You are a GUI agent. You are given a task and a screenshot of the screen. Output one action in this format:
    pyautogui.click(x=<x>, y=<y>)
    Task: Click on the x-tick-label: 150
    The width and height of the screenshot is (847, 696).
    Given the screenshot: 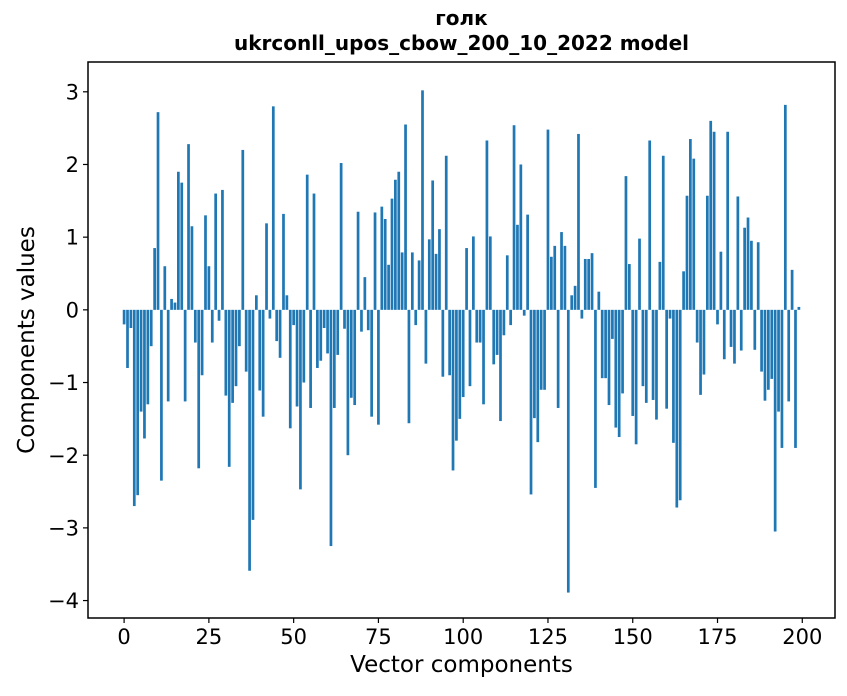 What is the action you would take?
    pyautogui.click(x=633, y=637)
    